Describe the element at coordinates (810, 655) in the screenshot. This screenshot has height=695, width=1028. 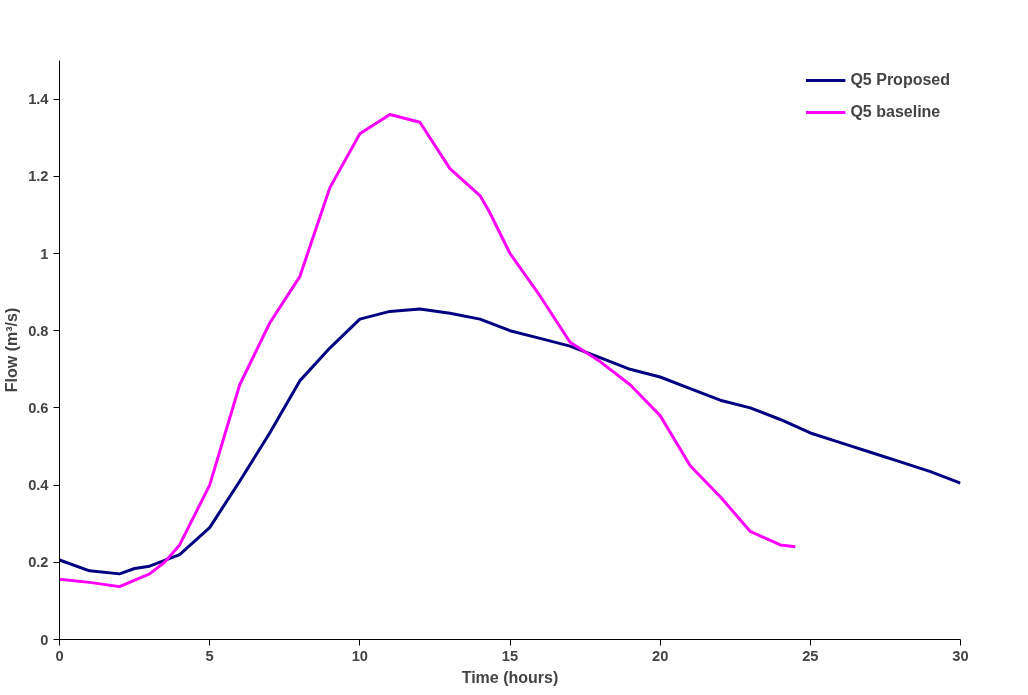
I see `x-tick-label: 25` at that location.